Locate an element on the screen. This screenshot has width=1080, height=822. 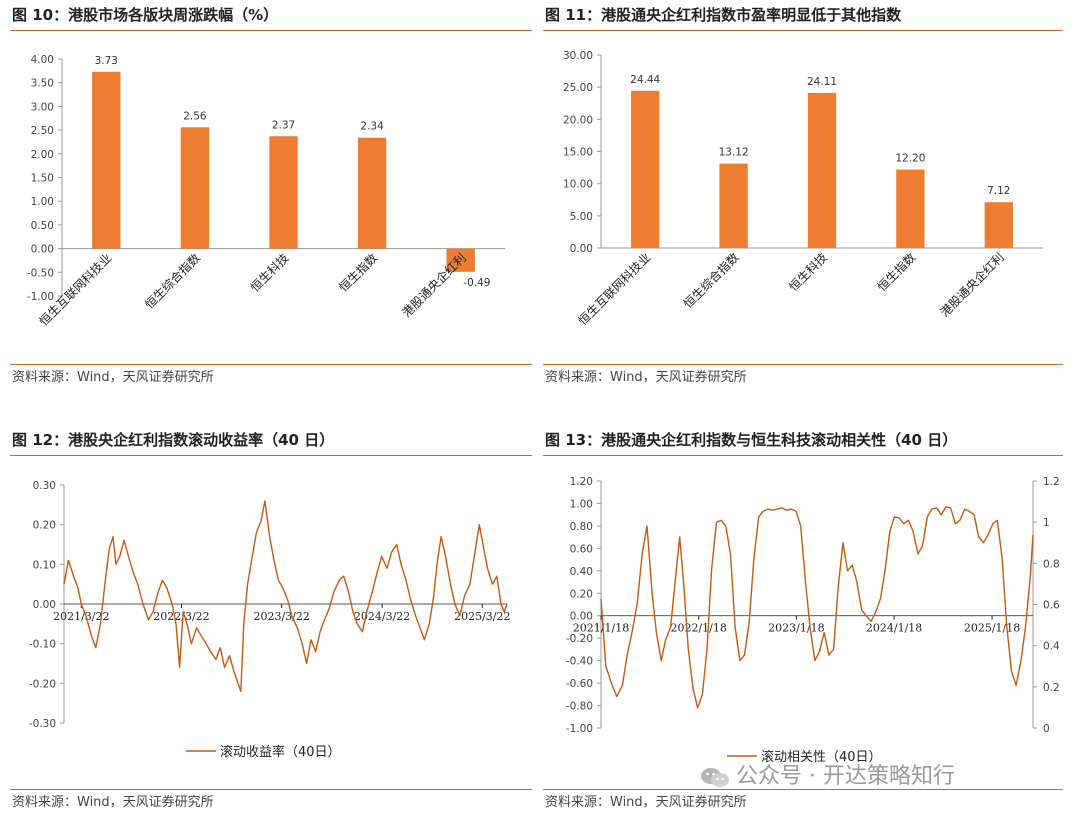
y-tick-label: 20.00 is located at coordinates (578, 120).